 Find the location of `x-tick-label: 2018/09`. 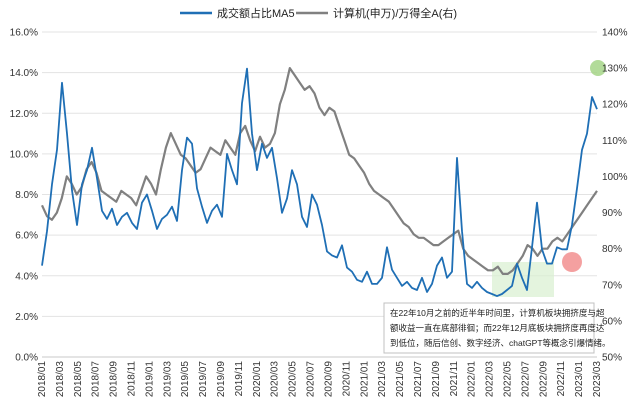

x-tick-label: 2018/09 is located at coordinates (114, 379).